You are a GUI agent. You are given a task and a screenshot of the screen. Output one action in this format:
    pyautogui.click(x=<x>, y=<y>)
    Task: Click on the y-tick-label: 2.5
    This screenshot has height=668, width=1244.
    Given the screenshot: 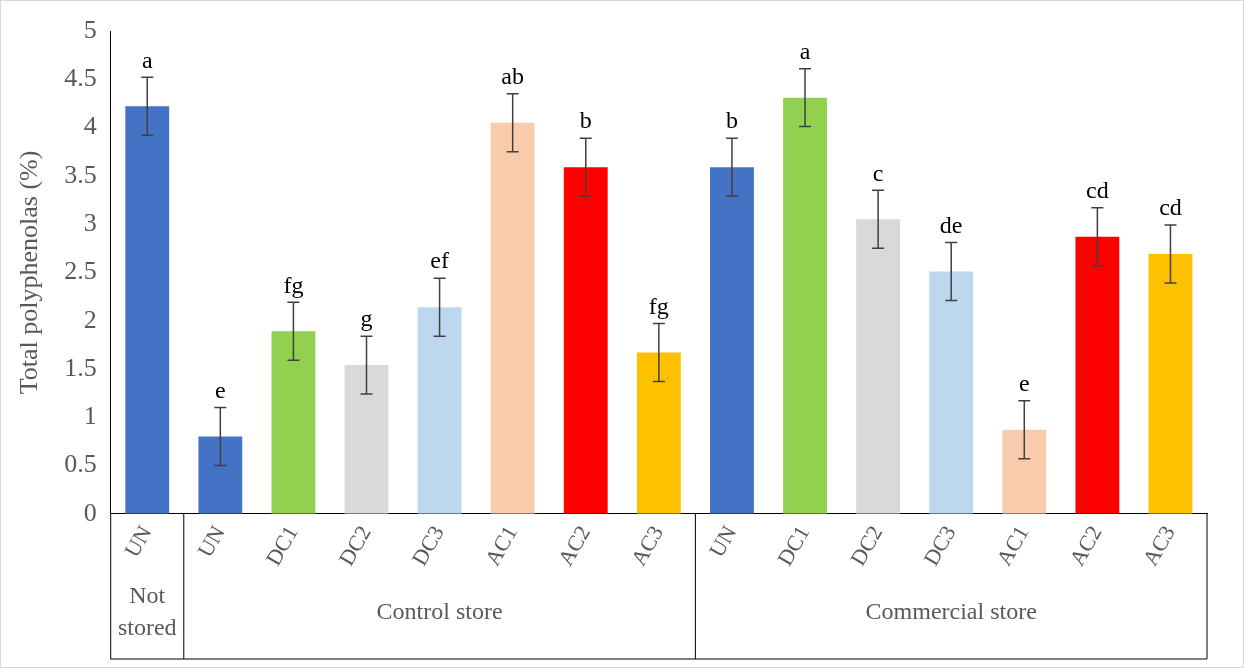 What is the action you would take?
    pyautogui.click(x=80, y=271)
    